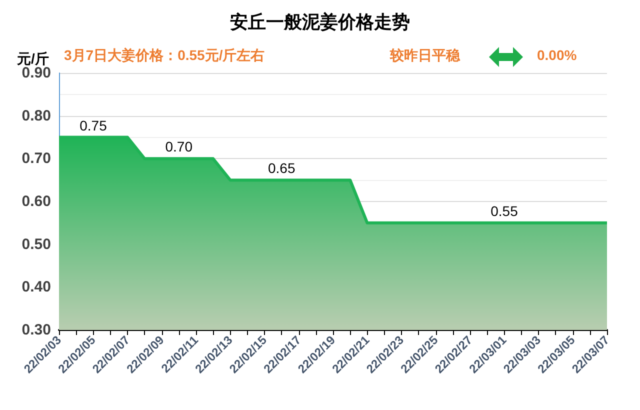 This screenshot has height=410, width=640. Describe the element at coordinates (36, 115) in the screenshot. I see `y-tick-label: 0.80` at that location.